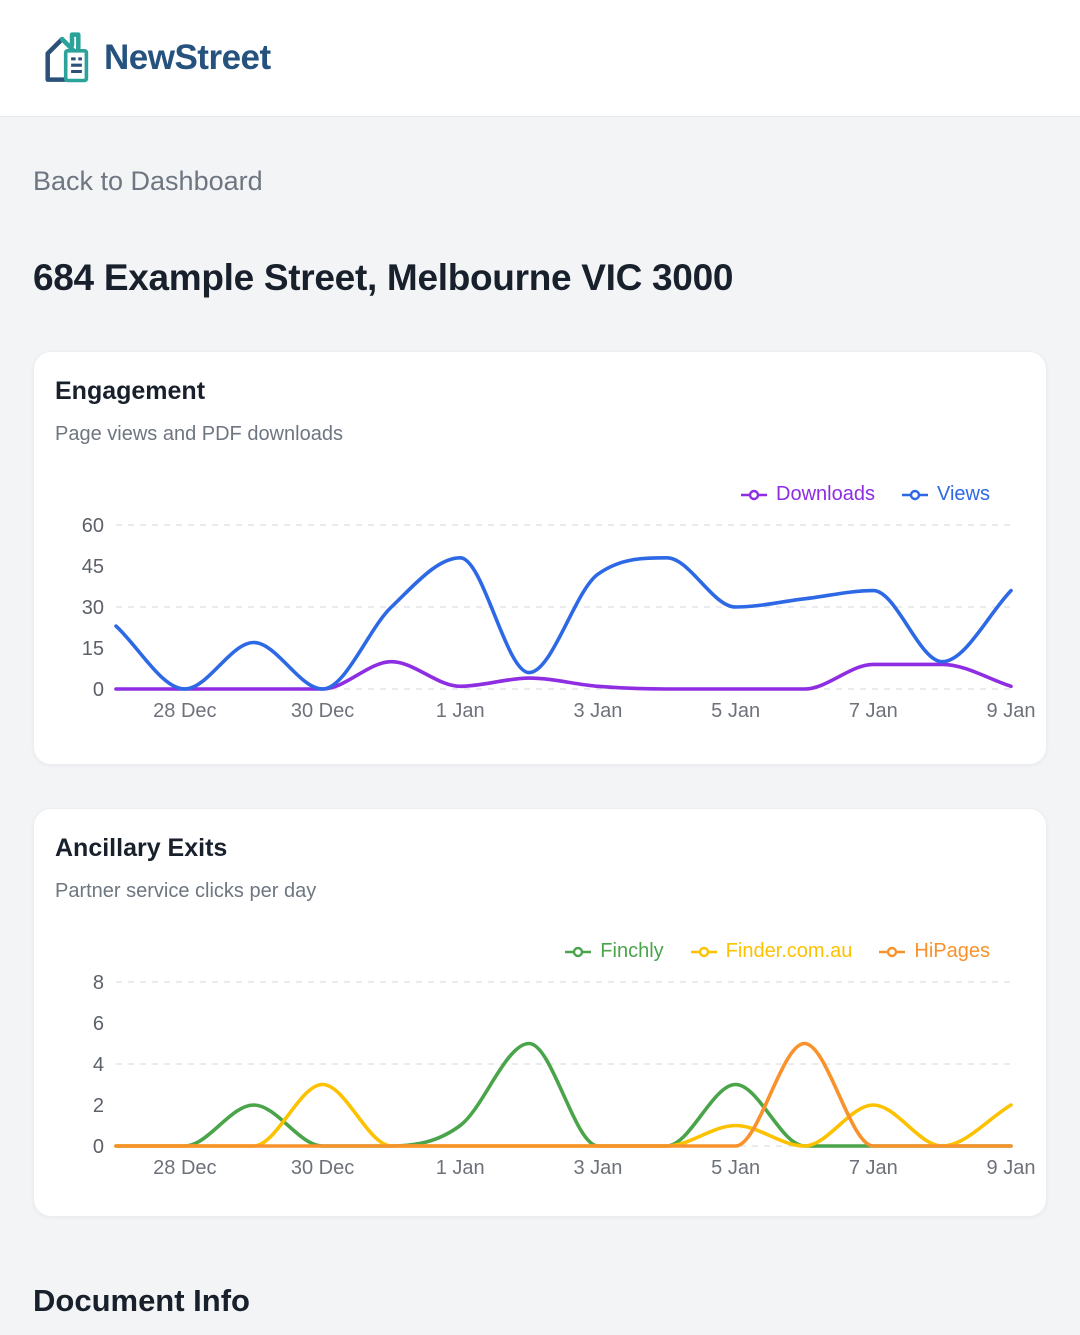 The image size is (1080, 1335). I want to click on svg-text: 30, so click(93, 608).